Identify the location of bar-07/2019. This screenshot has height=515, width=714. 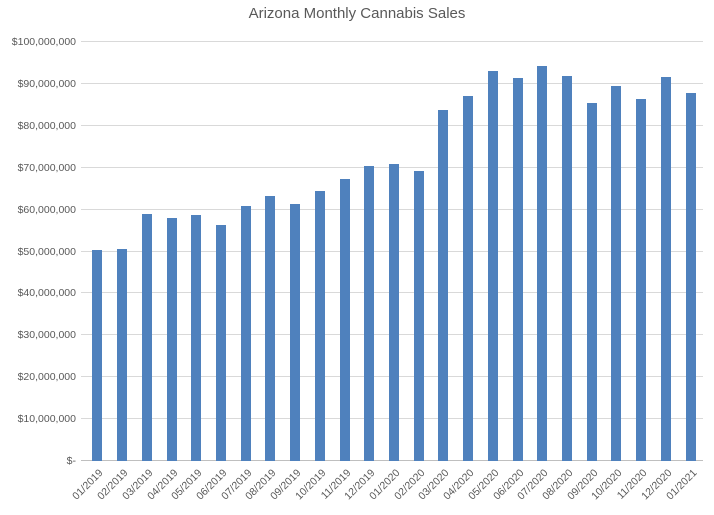
(245, 333).